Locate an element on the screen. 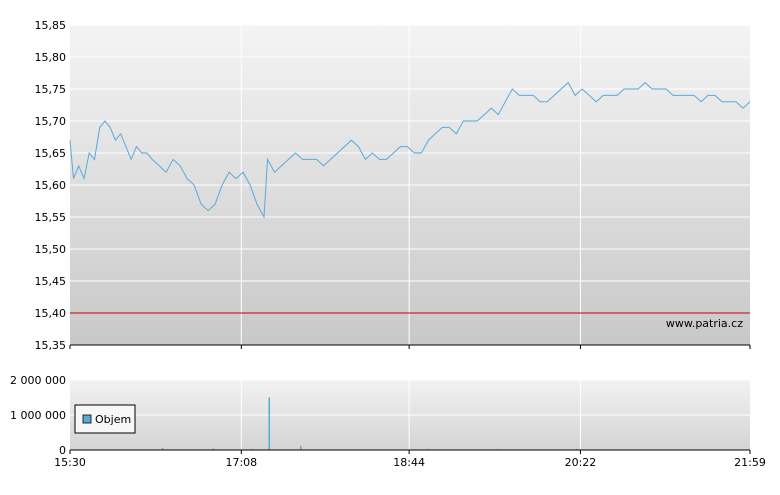 The width and height of the screenshot is (780, 495). volume-y-axis: 2 000 000 1 000 000 0 is located at coordinates (38, 415).